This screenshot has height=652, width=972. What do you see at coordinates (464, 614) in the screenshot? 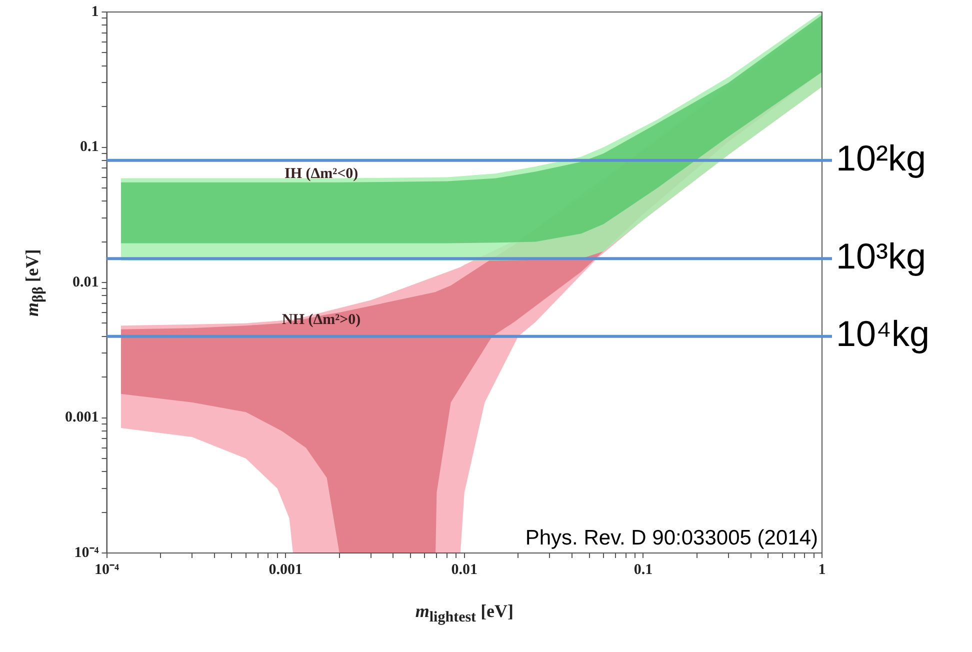
I see `x-axis-title: m$_{lightest}$ [eV]` at bounding box center [464, 614].